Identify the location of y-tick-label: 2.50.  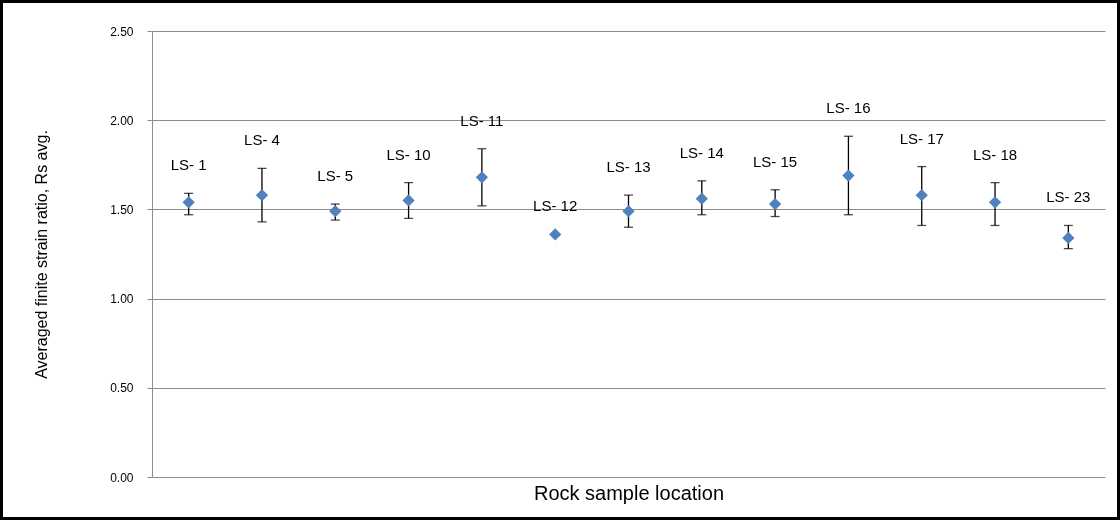
(122, 31).